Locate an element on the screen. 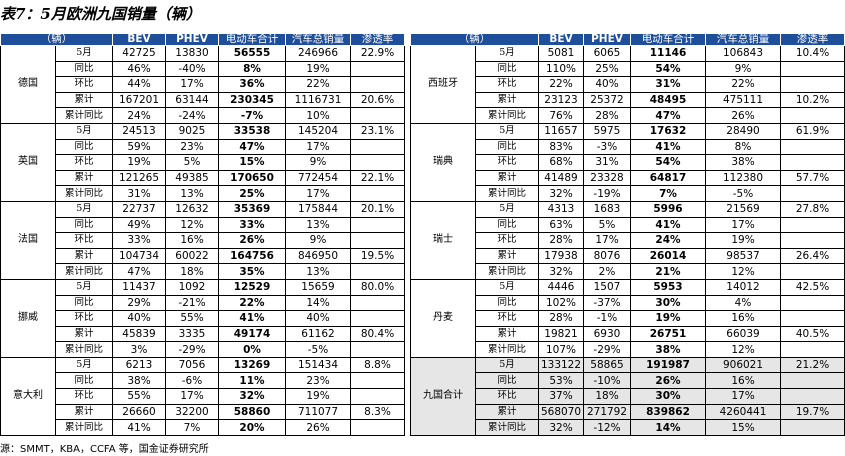 The height and width of the screenshot is (456, 845). value-cell: 37% is located at coordinates (561, 396).